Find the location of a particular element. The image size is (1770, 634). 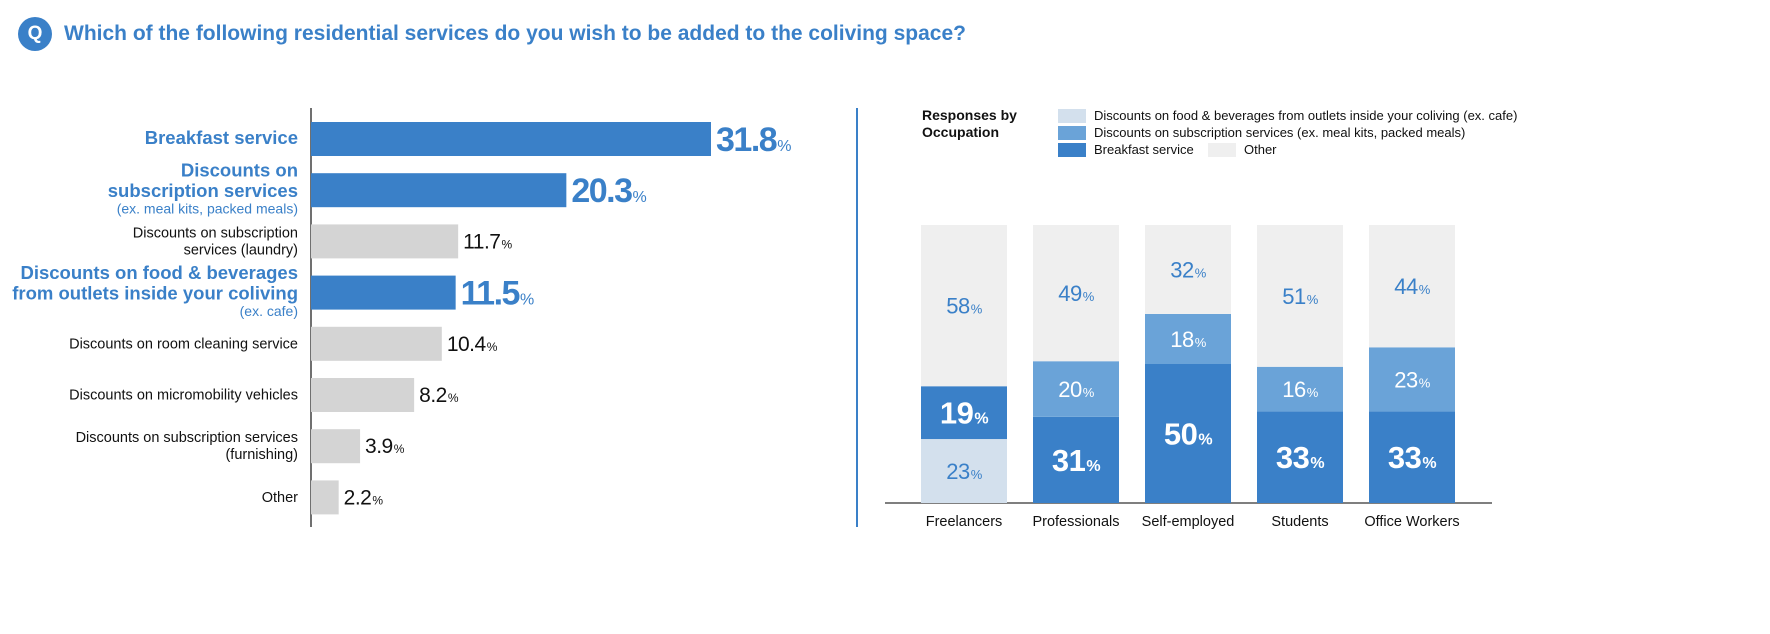

value-number: 19 is located at coordinates (957, 413).